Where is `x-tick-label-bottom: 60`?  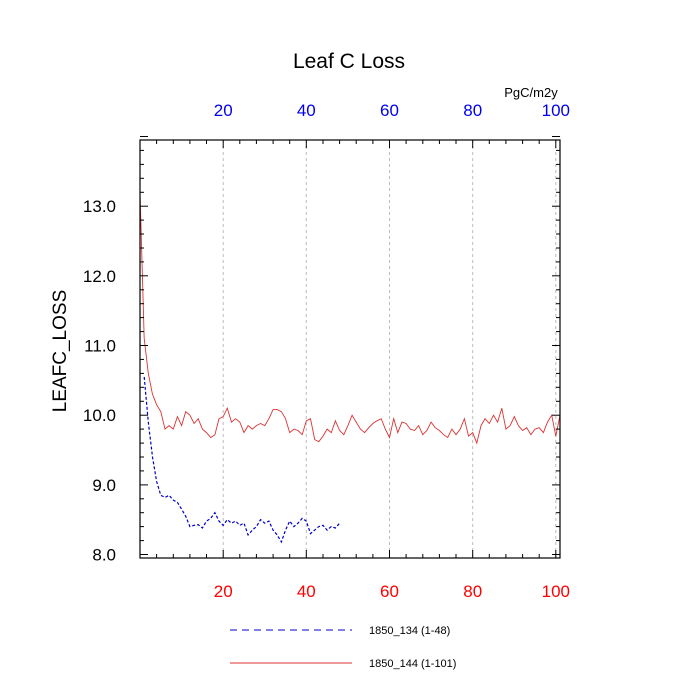 x-tick-label-bottom: 60 is located at coordinates (389, 591).